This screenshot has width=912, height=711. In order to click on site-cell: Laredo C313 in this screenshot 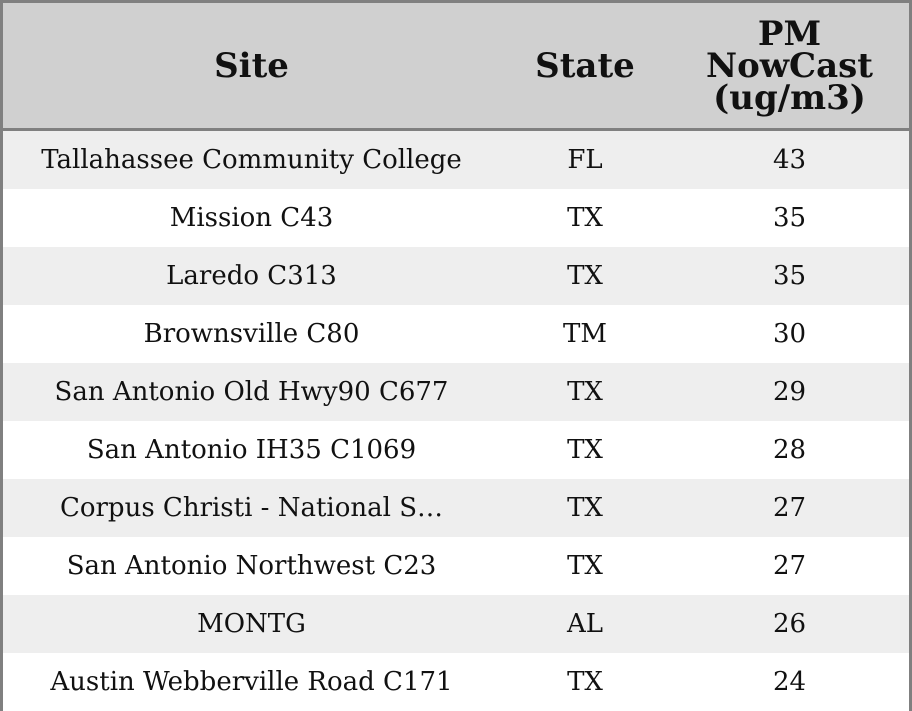, I will do `click(251, 276)`.